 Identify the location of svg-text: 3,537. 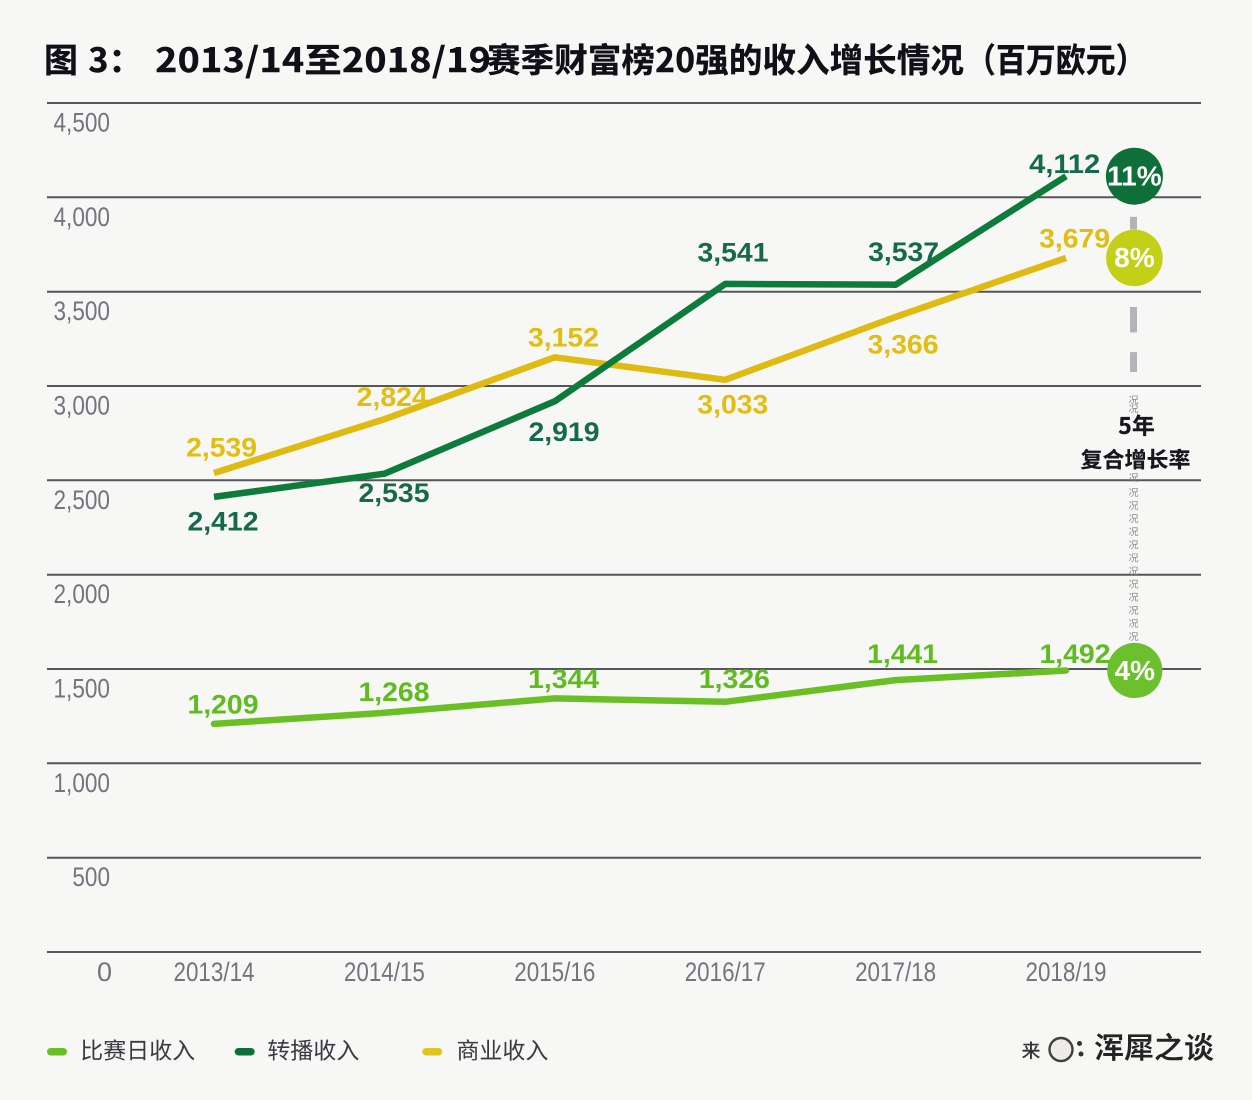
(903, 252).